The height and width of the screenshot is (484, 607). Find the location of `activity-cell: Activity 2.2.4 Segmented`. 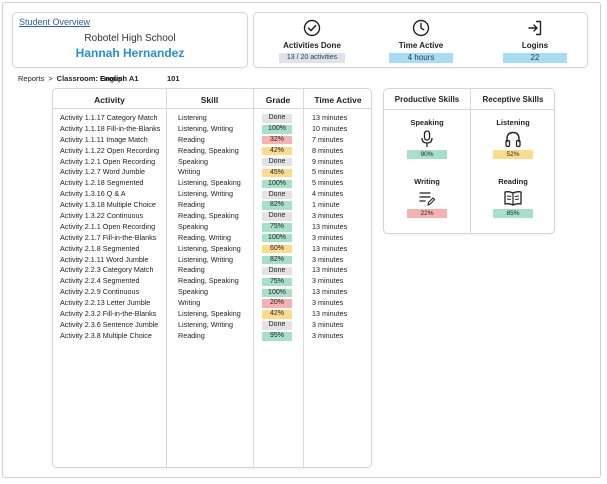

activity-cell: Activity 2.2.4 Segmented is located at coordinates (100, 281).